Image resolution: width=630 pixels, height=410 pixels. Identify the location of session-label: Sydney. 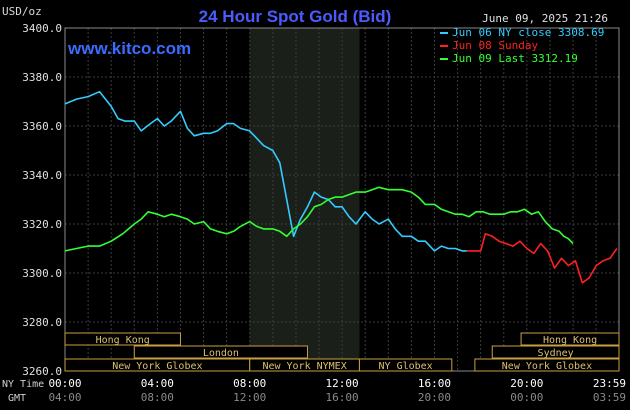
(556, 353).